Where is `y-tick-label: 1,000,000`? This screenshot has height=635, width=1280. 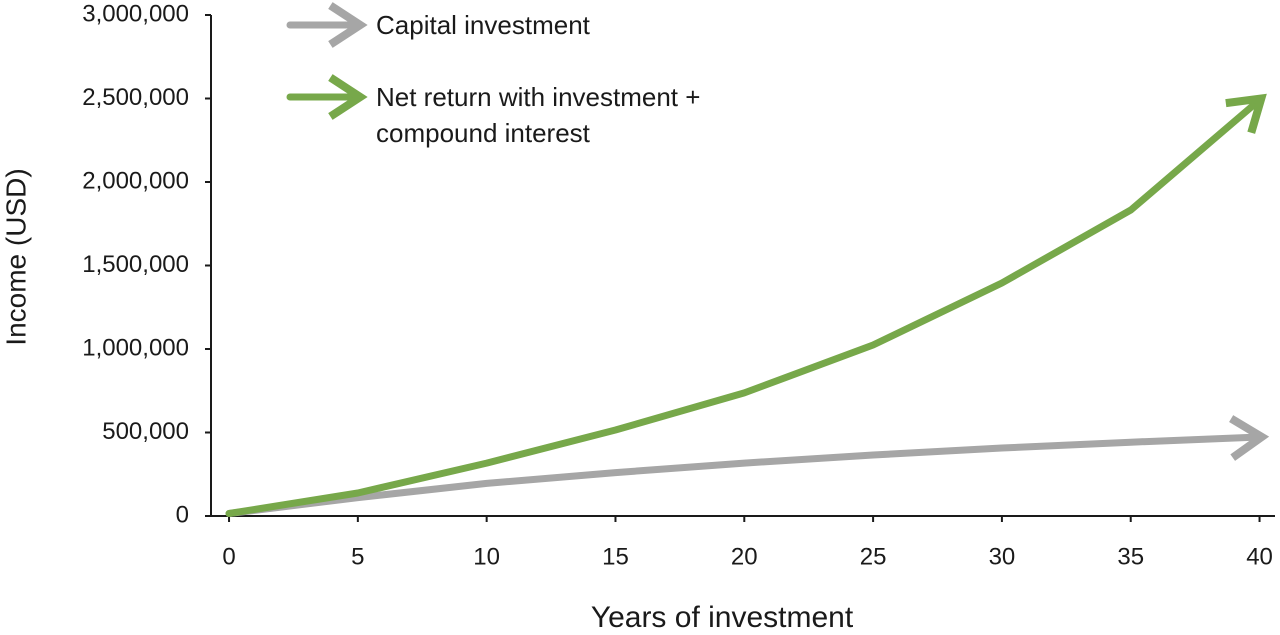 y-tick-label: 1,000,000 is located at coordinates (135, 347).